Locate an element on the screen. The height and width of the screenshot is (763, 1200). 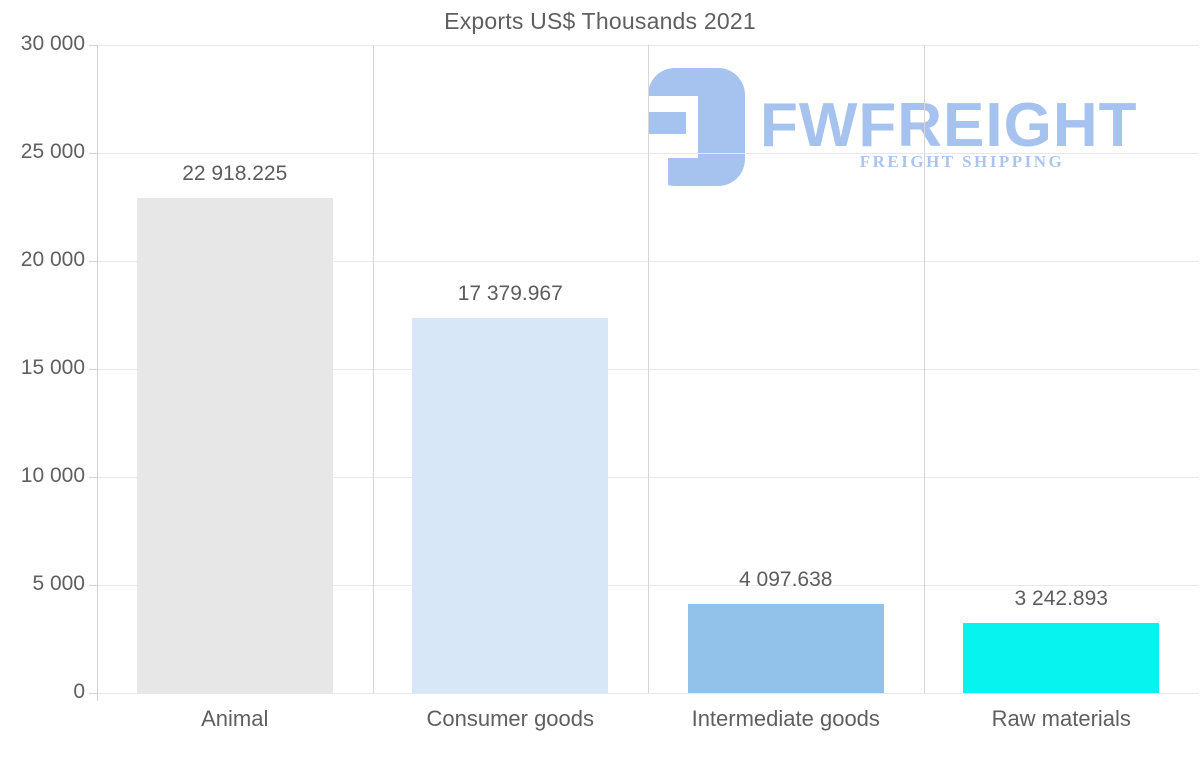
fwfreight-logo-icon is located at coordinates (696, 127).